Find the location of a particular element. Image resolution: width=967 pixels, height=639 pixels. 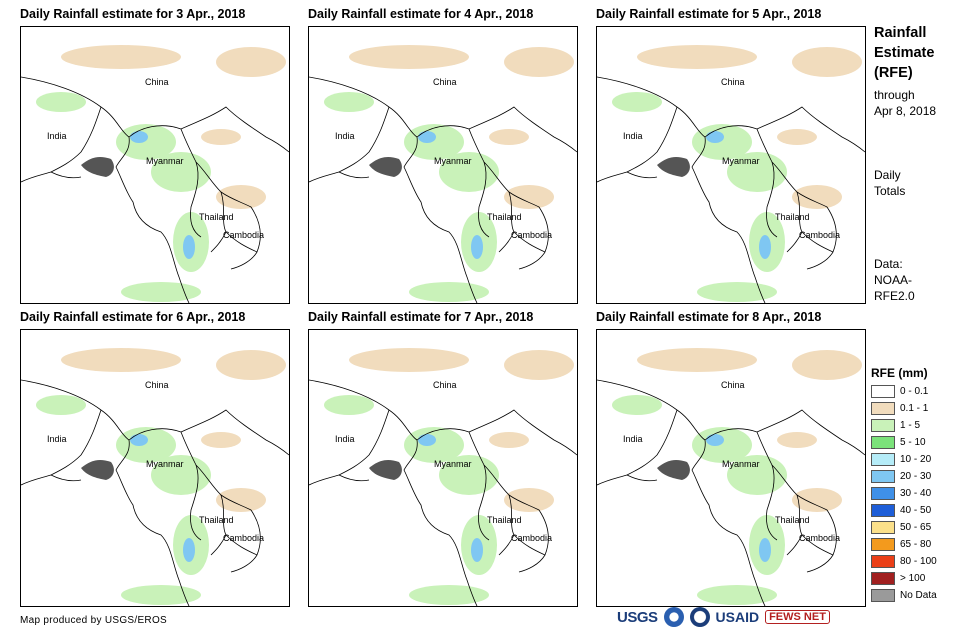

sidebar-through: through Apr 8, 2018 is located at coordinates (905, 103).